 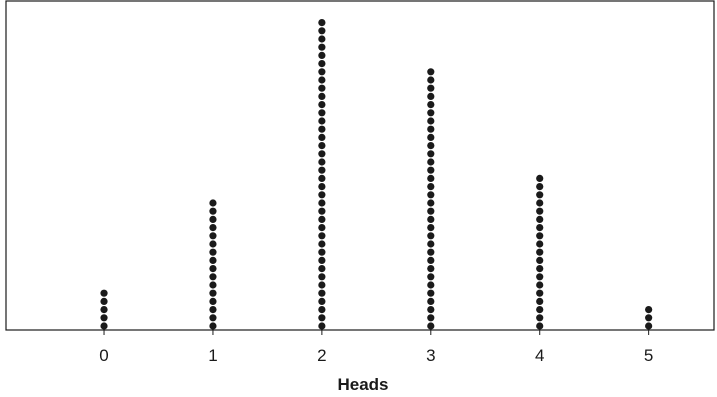 I want to click on x-tick-label-2: 2, so click(x=321, y=355).